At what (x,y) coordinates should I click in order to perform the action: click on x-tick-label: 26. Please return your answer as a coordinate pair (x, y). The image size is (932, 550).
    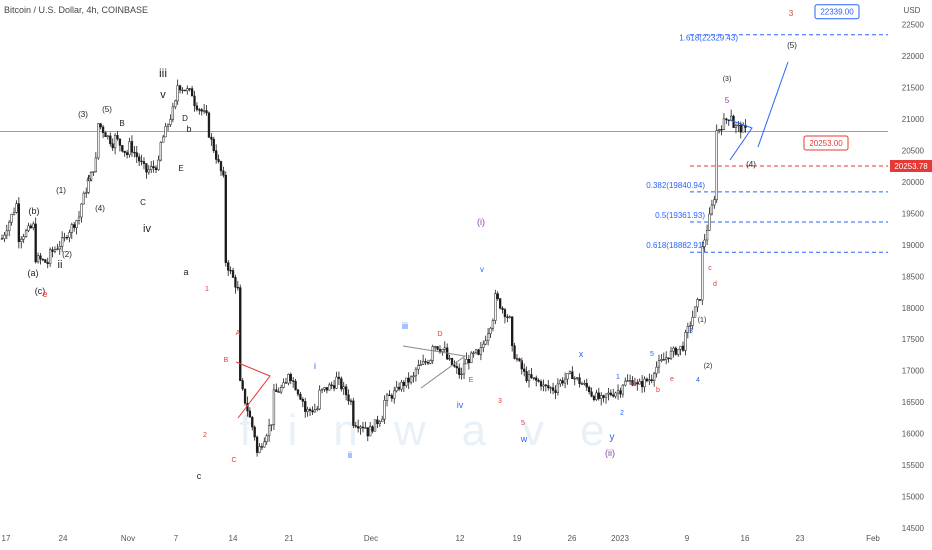
    Looking at the image, I should click on (572, 538).